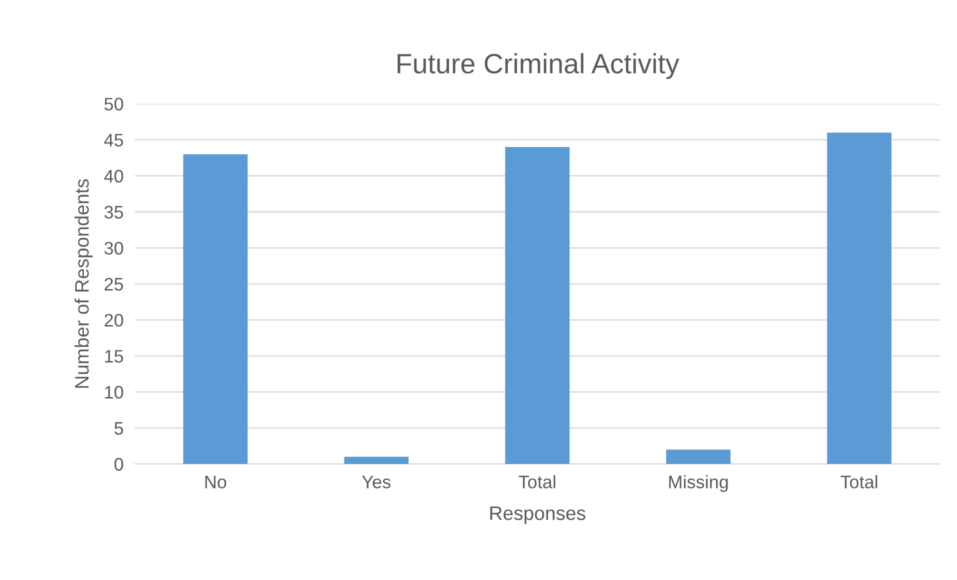 The image size is (957, 580). Describe the element at coordinates (376, 482) in the screenshot. I see `x-tick-label: Yes` at that location.